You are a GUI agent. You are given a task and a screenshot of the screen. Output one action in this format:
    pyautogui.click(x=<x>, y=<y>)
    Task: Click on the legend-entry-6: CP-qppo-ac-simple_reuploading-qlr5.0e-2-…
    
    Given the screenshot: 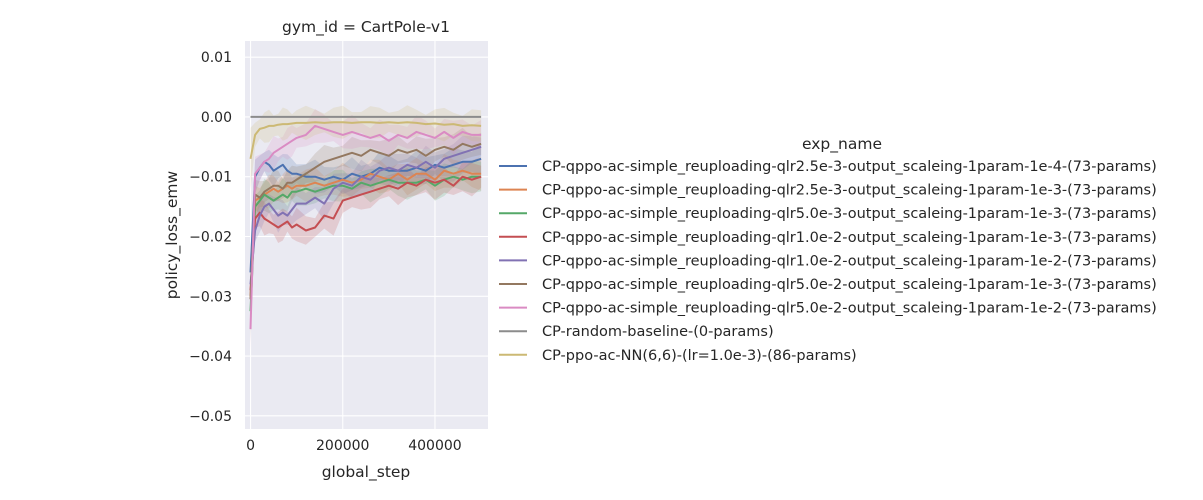 What is the action you would take?
    pyautogui.click(x=849, y=309)
    